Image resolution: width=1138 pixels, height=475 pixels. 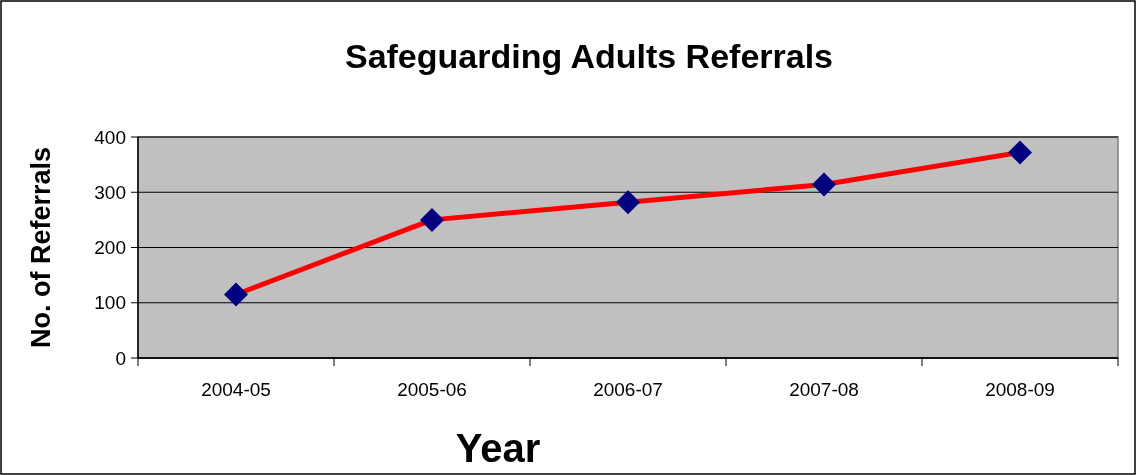 What do you see at coordinates (824, 389) in the screenshot?
I see `x-tick-label: 2007-08` at bounding box center [824, 389].